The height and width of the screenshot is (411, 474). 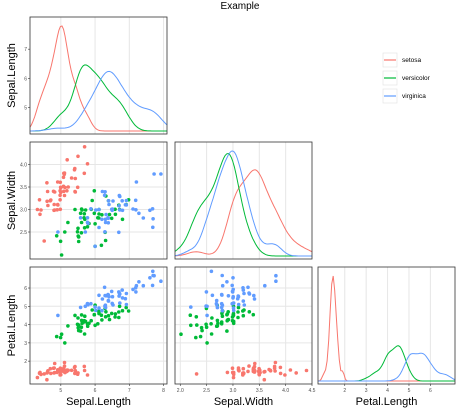 What do you see at coordinates (25, 326) in the screenshot?
I see `y-tick-label: 4` at bounding box center [25, 326].